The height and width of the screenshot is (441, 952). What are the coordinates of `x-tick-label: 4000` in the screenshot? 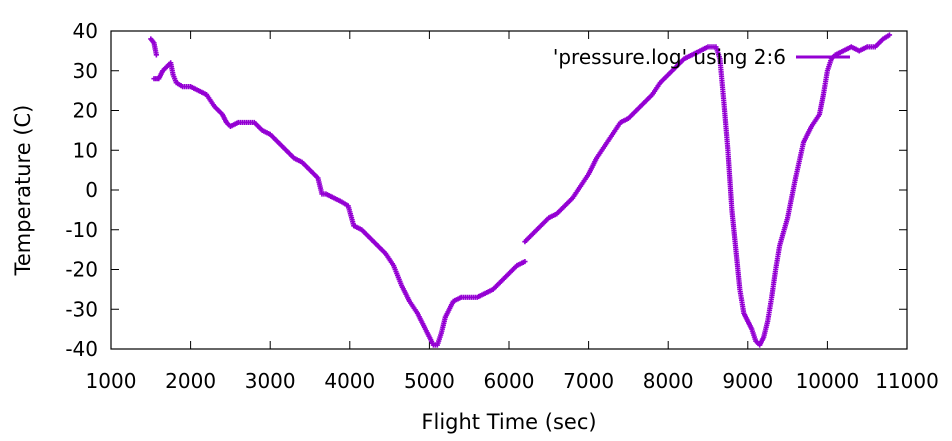 It's located at (349, 381).